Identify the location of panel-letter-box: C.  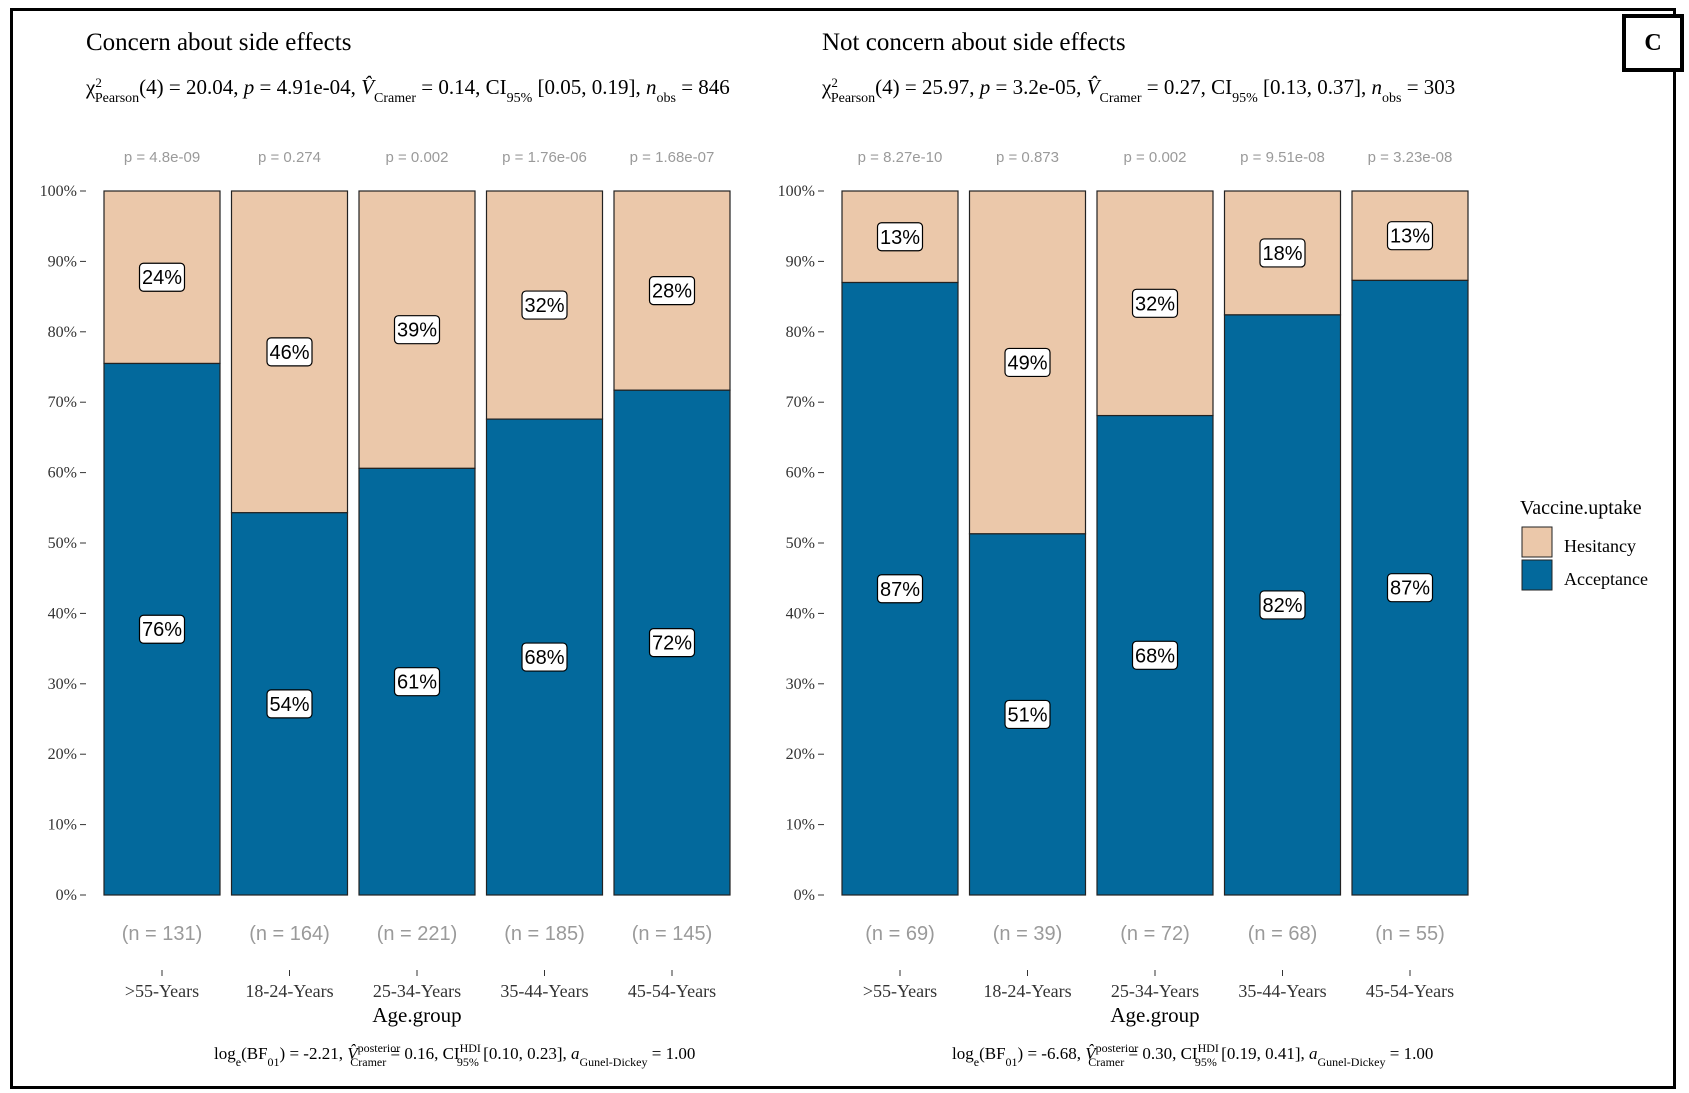
(1653, 43).